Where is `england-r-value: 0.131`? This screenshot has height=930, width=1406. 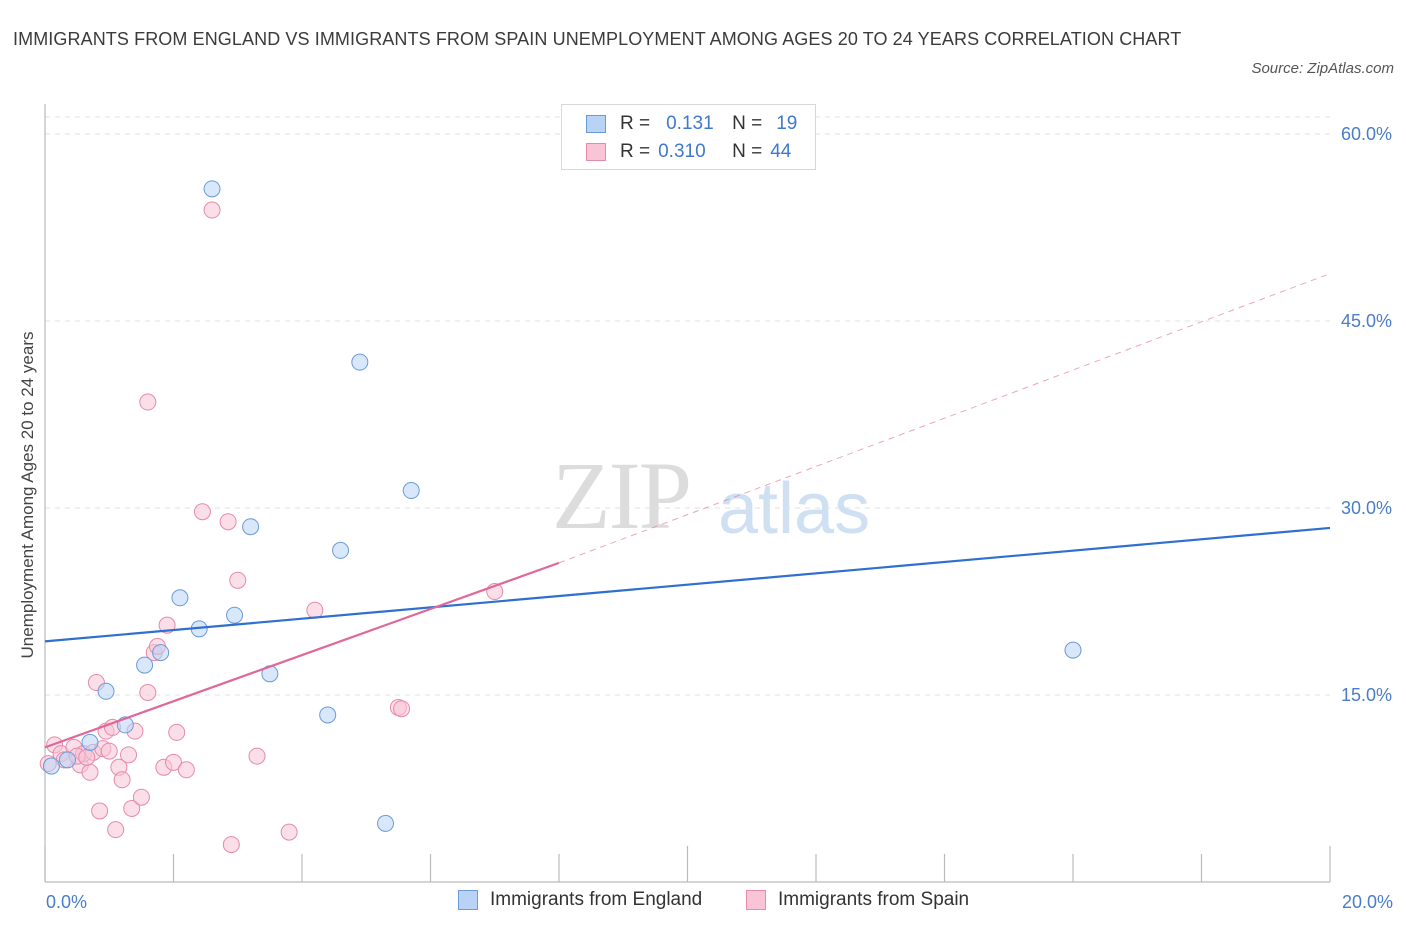
england-r-value: 0.131 is located at coordinates (690, 123).